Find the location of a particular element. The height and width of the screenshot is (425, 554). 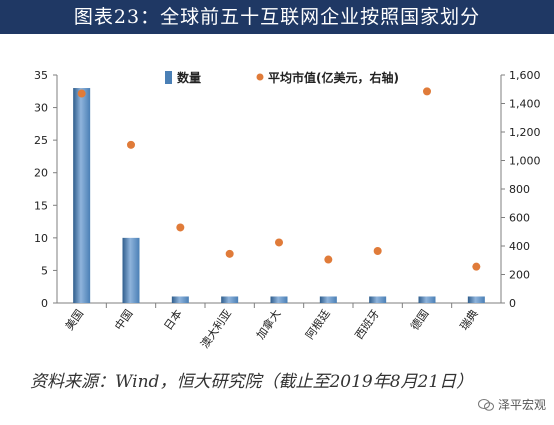

x-category-label: 美国 is located at coordinates (74, 319).